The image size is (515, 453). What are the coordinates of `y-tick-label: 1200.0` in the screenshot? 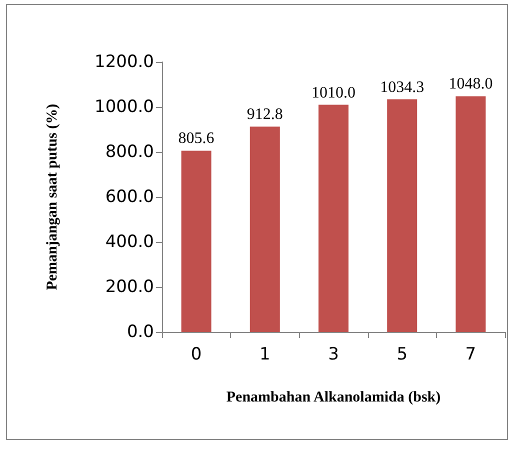 It's located at (124, 62).